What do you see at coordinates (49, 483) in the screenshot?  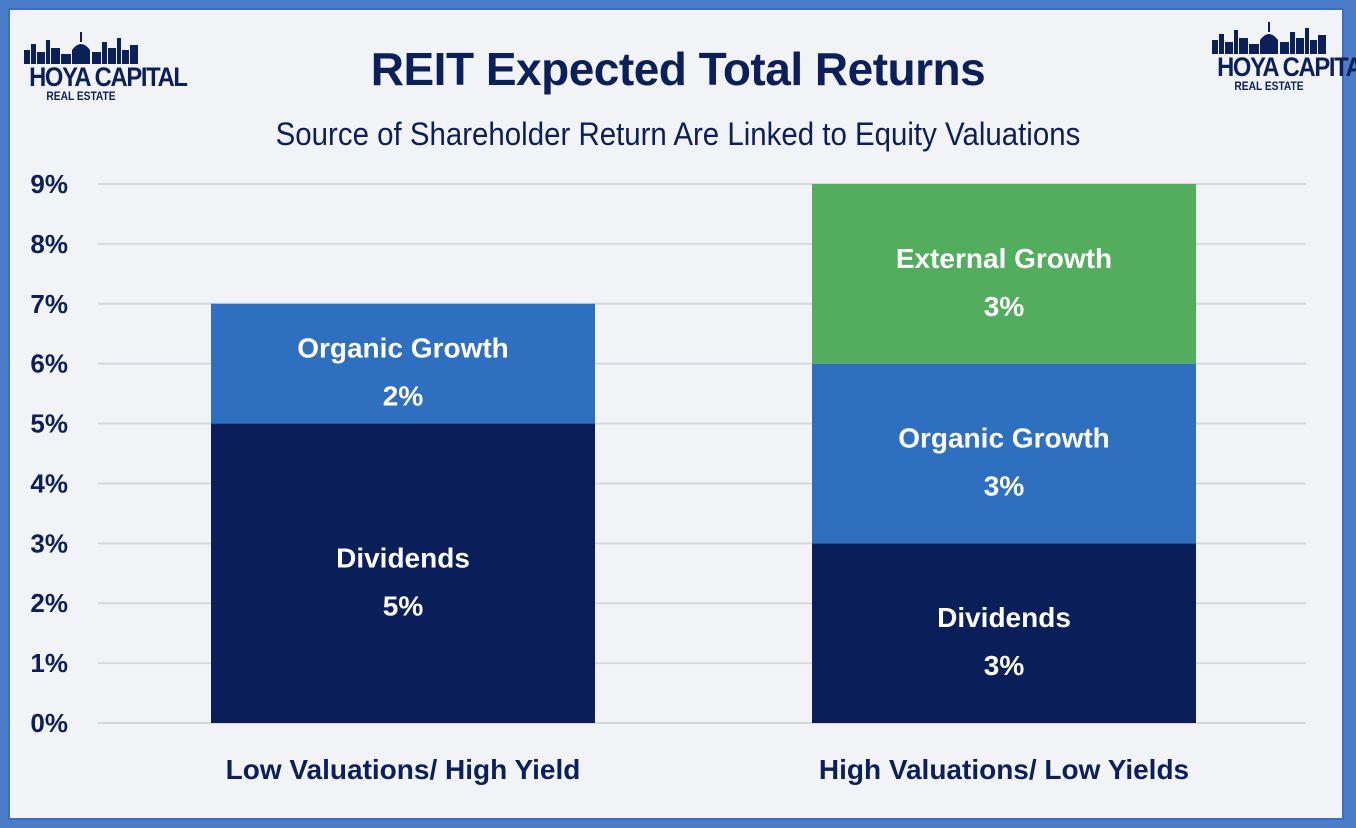 I see `y-tick-label: 4%` at bounding box center [49, 483].